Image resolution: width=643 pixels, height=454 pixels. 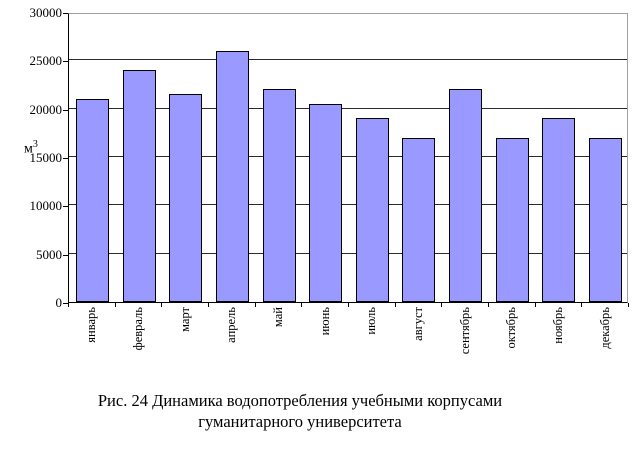 I want to click on bar-декабрь, so click(x=605, y=220).